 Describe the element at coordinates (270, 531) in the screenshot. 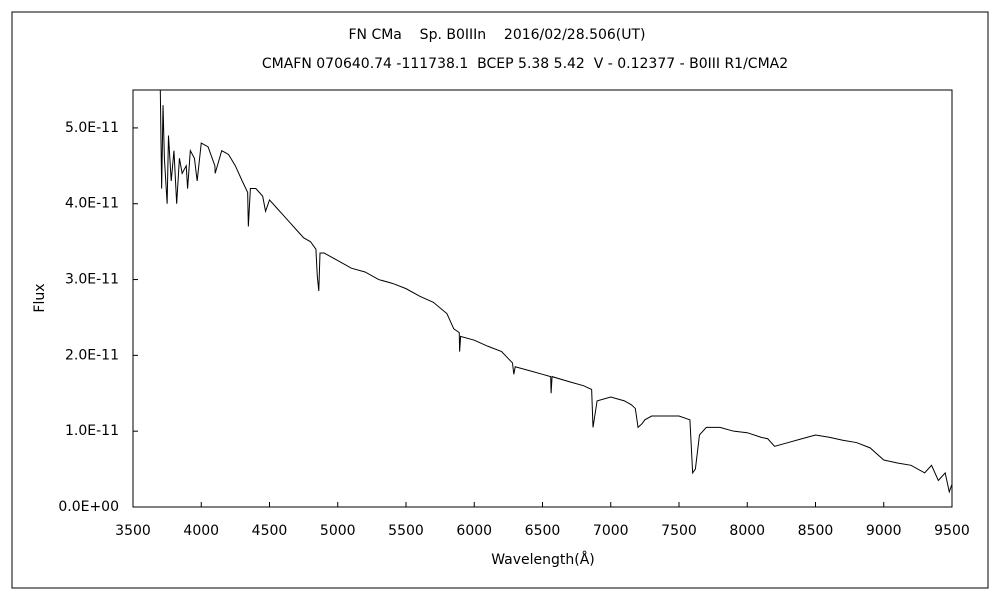

I see `x-tick-label: 4500` at that location.